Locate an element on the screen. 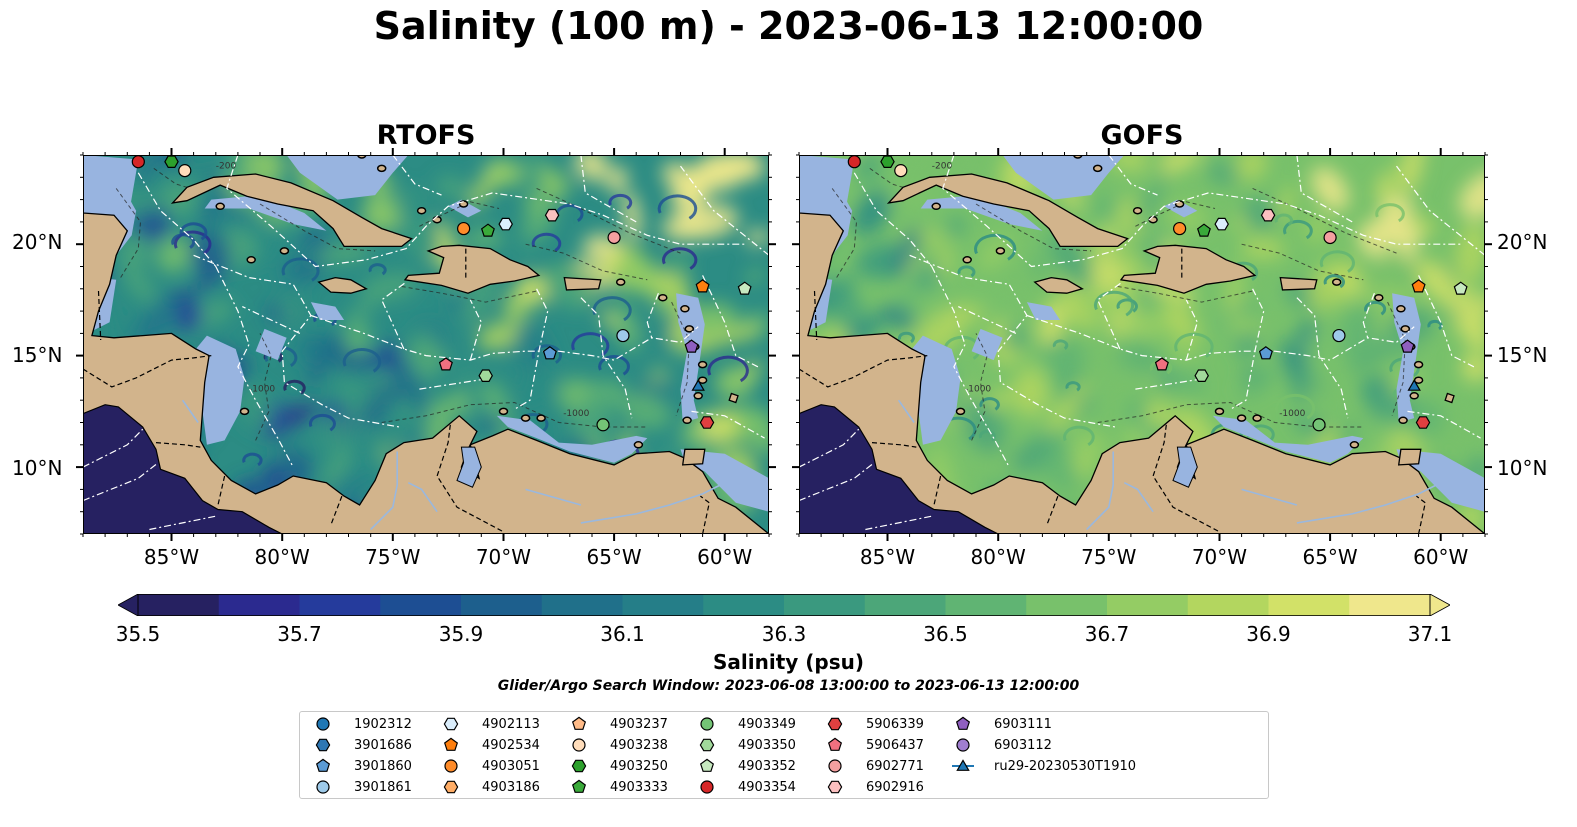 This screenshot has height=827, width=1577. x-tick-label: 60°W is located at coordinates (1441, 557).